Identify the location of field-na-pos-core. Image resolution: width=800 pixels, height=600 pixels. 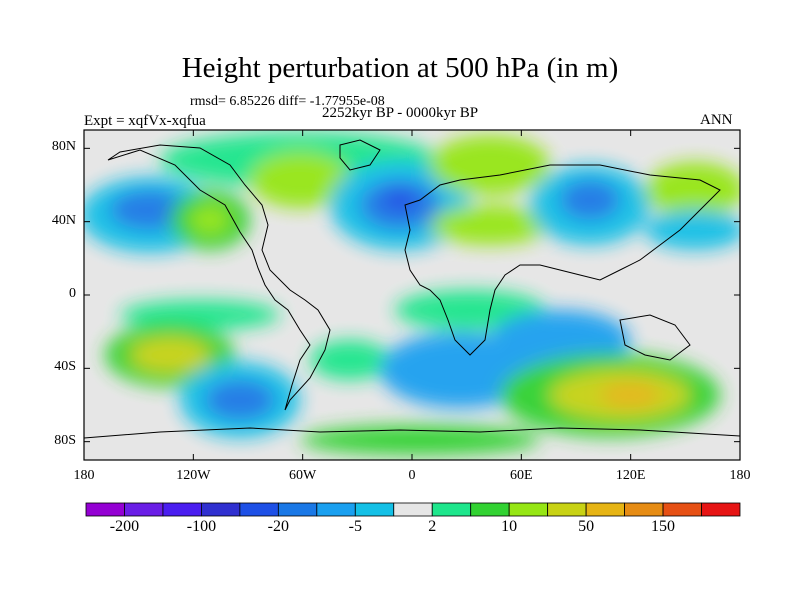
(210, 220).